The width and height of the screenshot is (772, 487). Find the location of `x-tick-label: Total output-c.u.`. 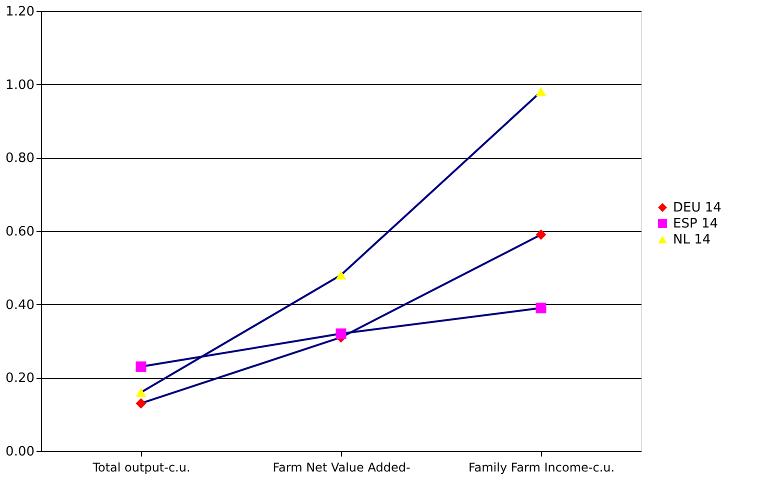

x-tick-label: Total output-c.u. is located at coordinates (141, 467).